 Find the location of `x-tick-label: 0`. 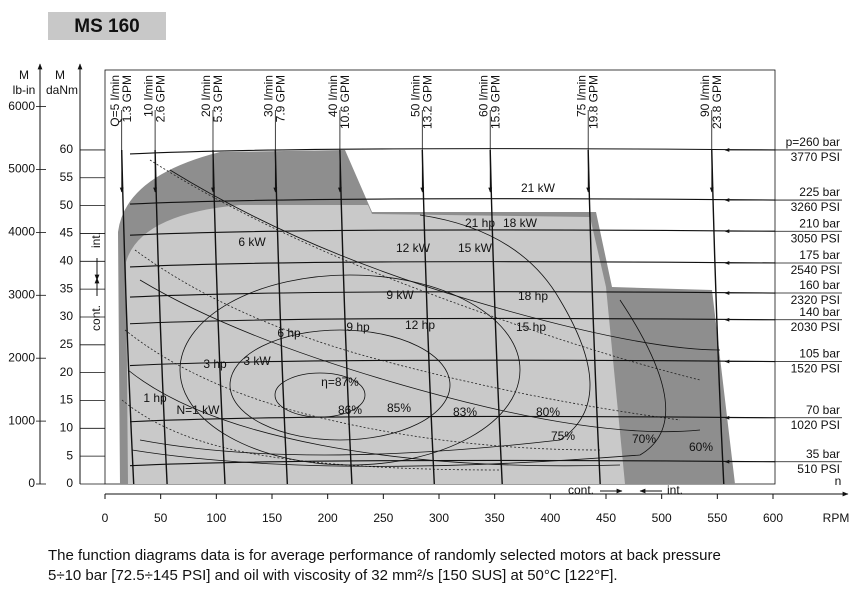

x-tick-label: 0 is located at coordinates (105, 518).